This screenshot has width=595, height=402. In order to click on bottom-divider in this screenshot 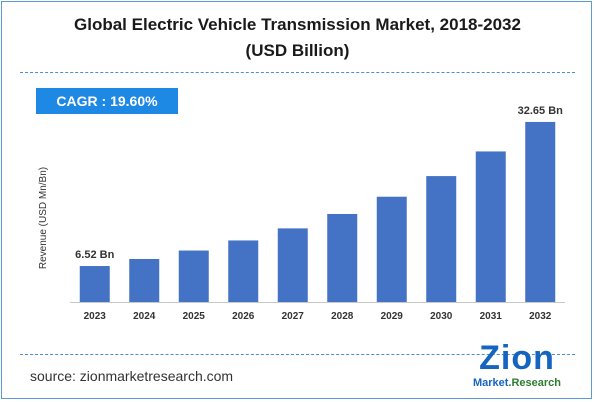, I will do `click(297, 354)`.